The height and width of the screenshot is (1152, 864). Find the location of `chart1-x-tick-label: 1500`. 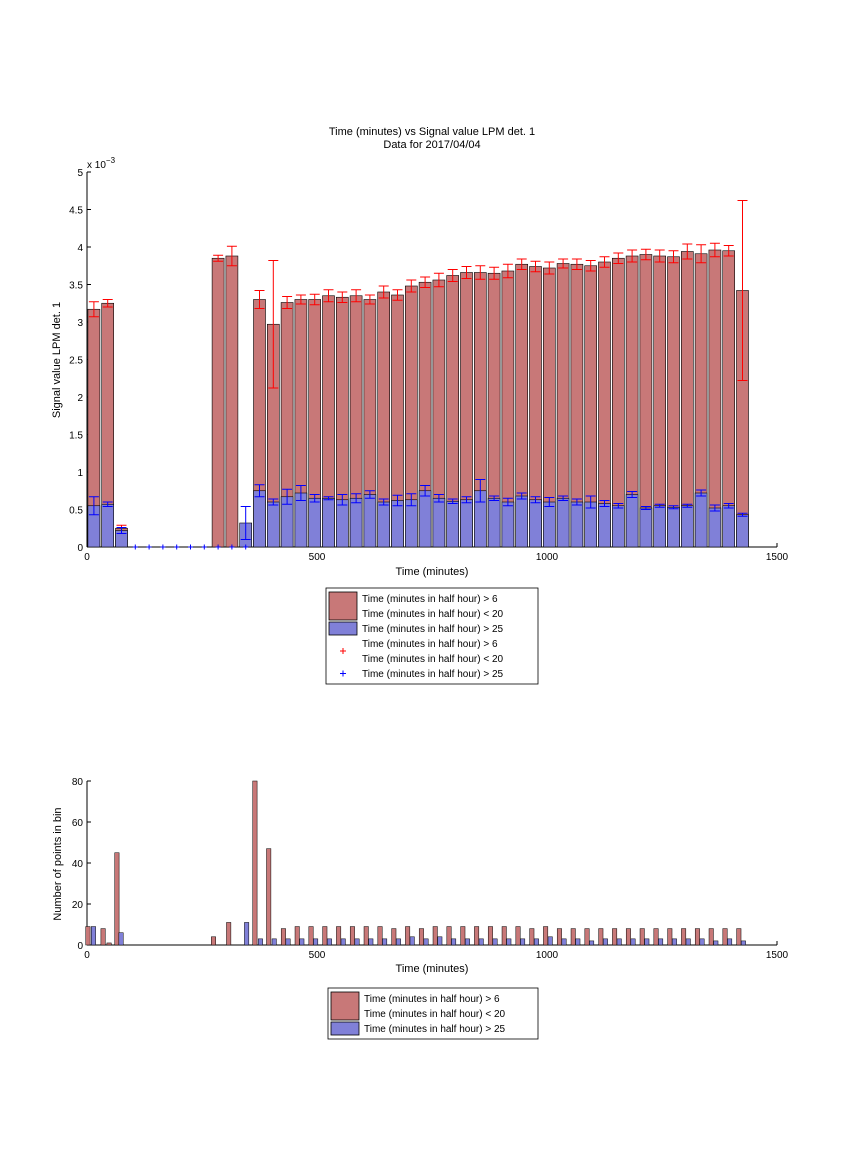

chart1-x-tick-label: 1500 is located at coordinates (777, 557).